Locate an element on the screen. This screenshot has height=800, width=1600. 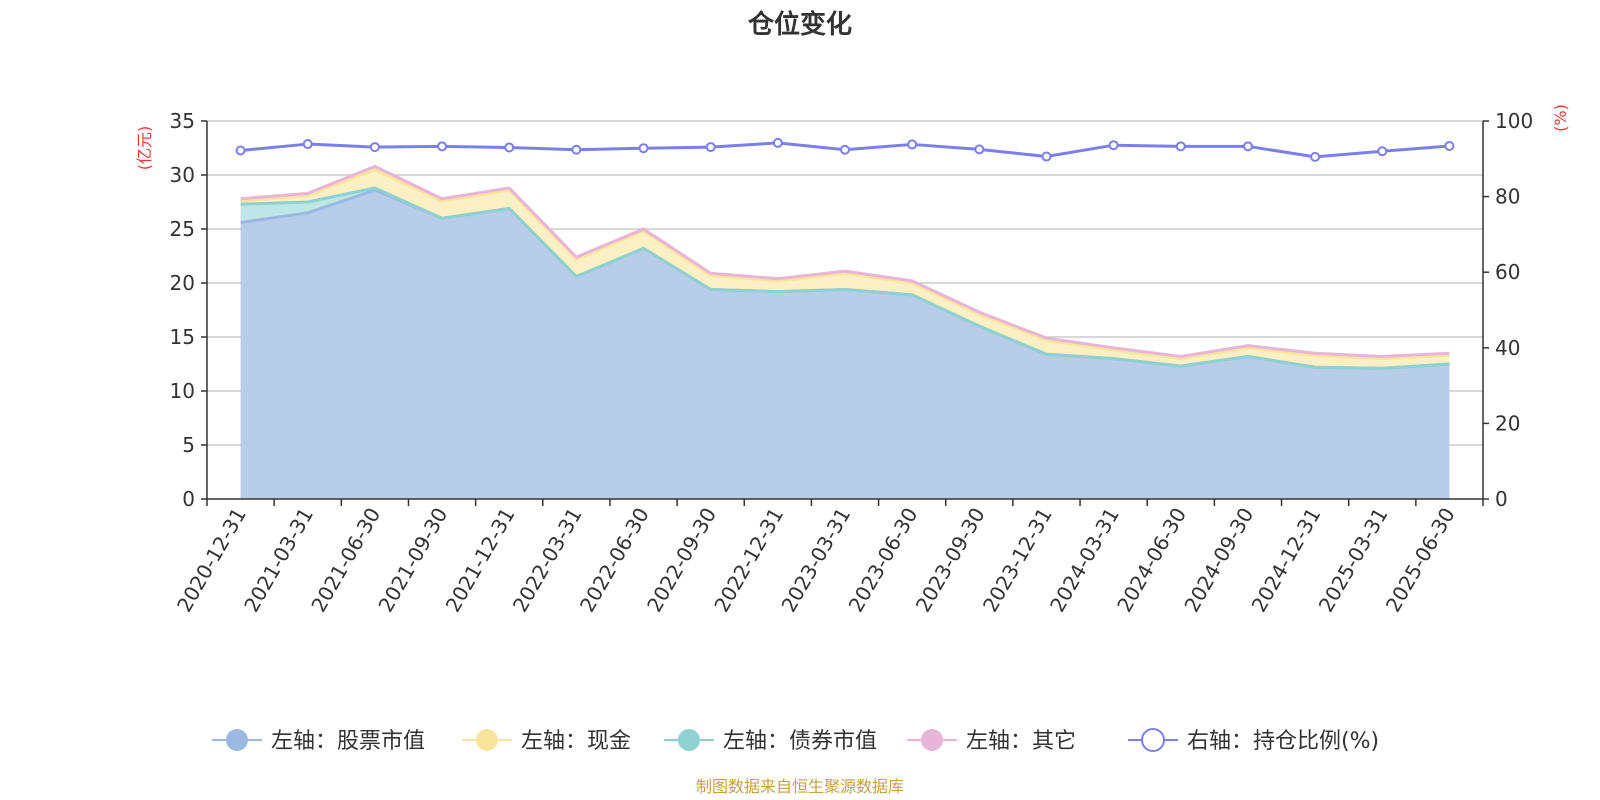
legend-item: 左轴：现金 is located at coordinates (546, 741).